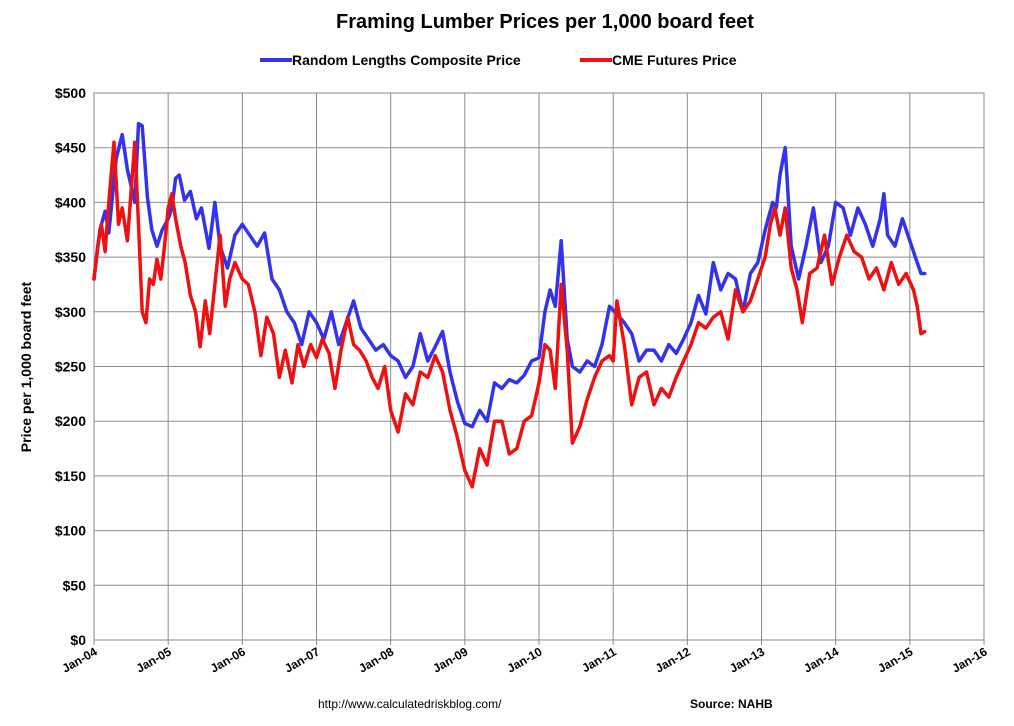 This screenshot has width=1014, height=726. Describe the element at coordinates (75, 585) in the screenshot. I see `y-tick-label: $50` at that location.